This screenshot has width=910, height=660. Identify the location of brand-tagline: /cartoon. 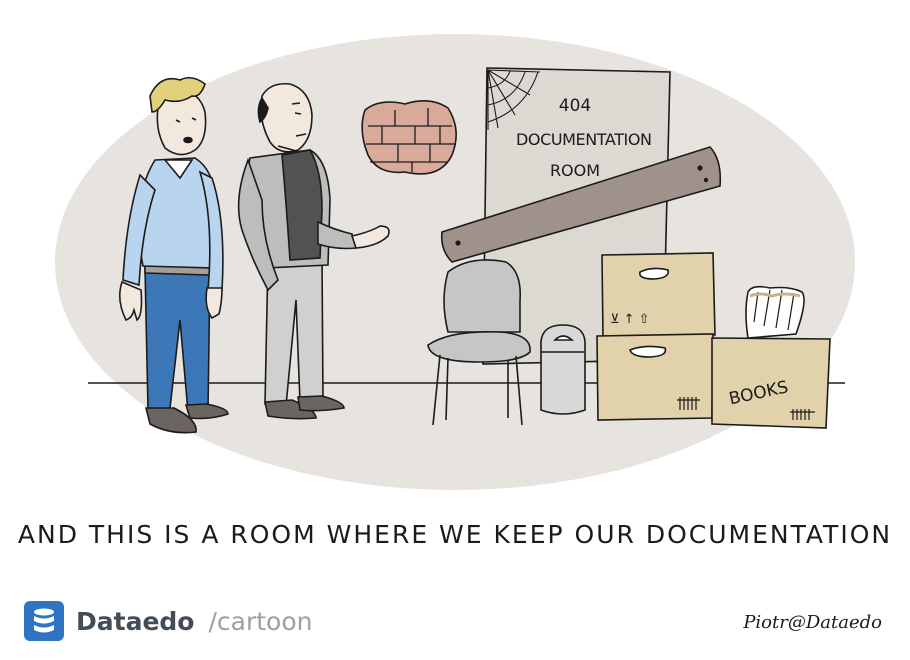
(260, 621).